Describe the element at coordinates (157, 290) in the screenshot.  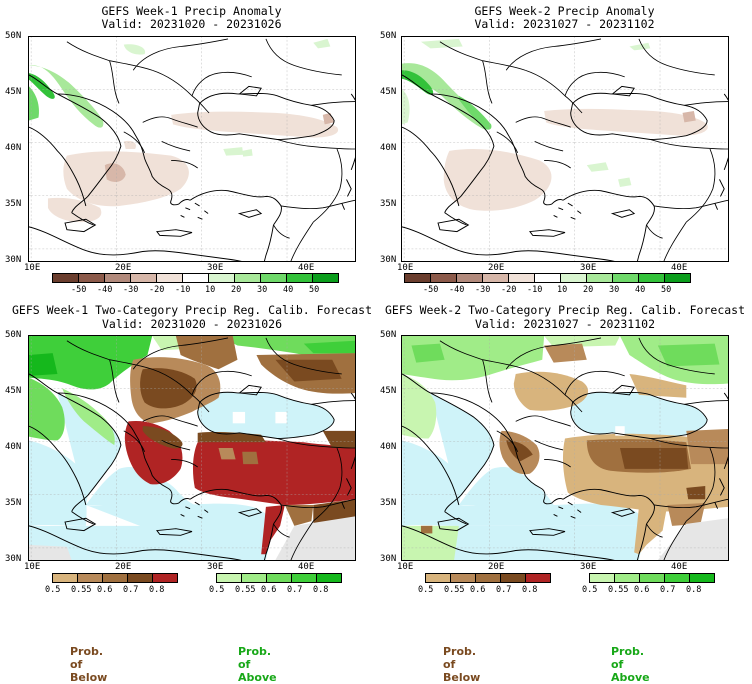
I see `colorbar-label: -20` at that location.